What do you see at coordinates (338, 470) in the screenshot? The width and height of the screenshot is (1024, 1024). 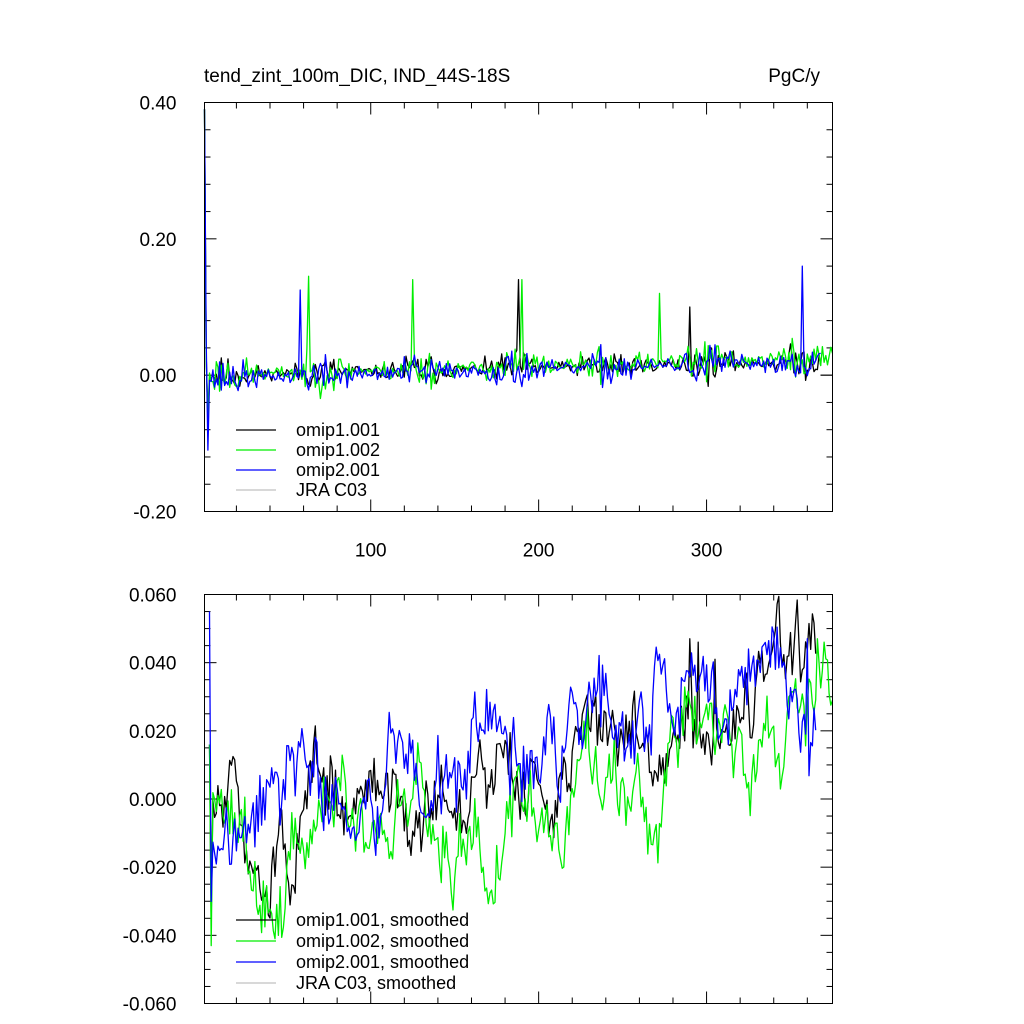 I see `top-panel-legend-label: omip2.001` at bounding box center [338, 470].